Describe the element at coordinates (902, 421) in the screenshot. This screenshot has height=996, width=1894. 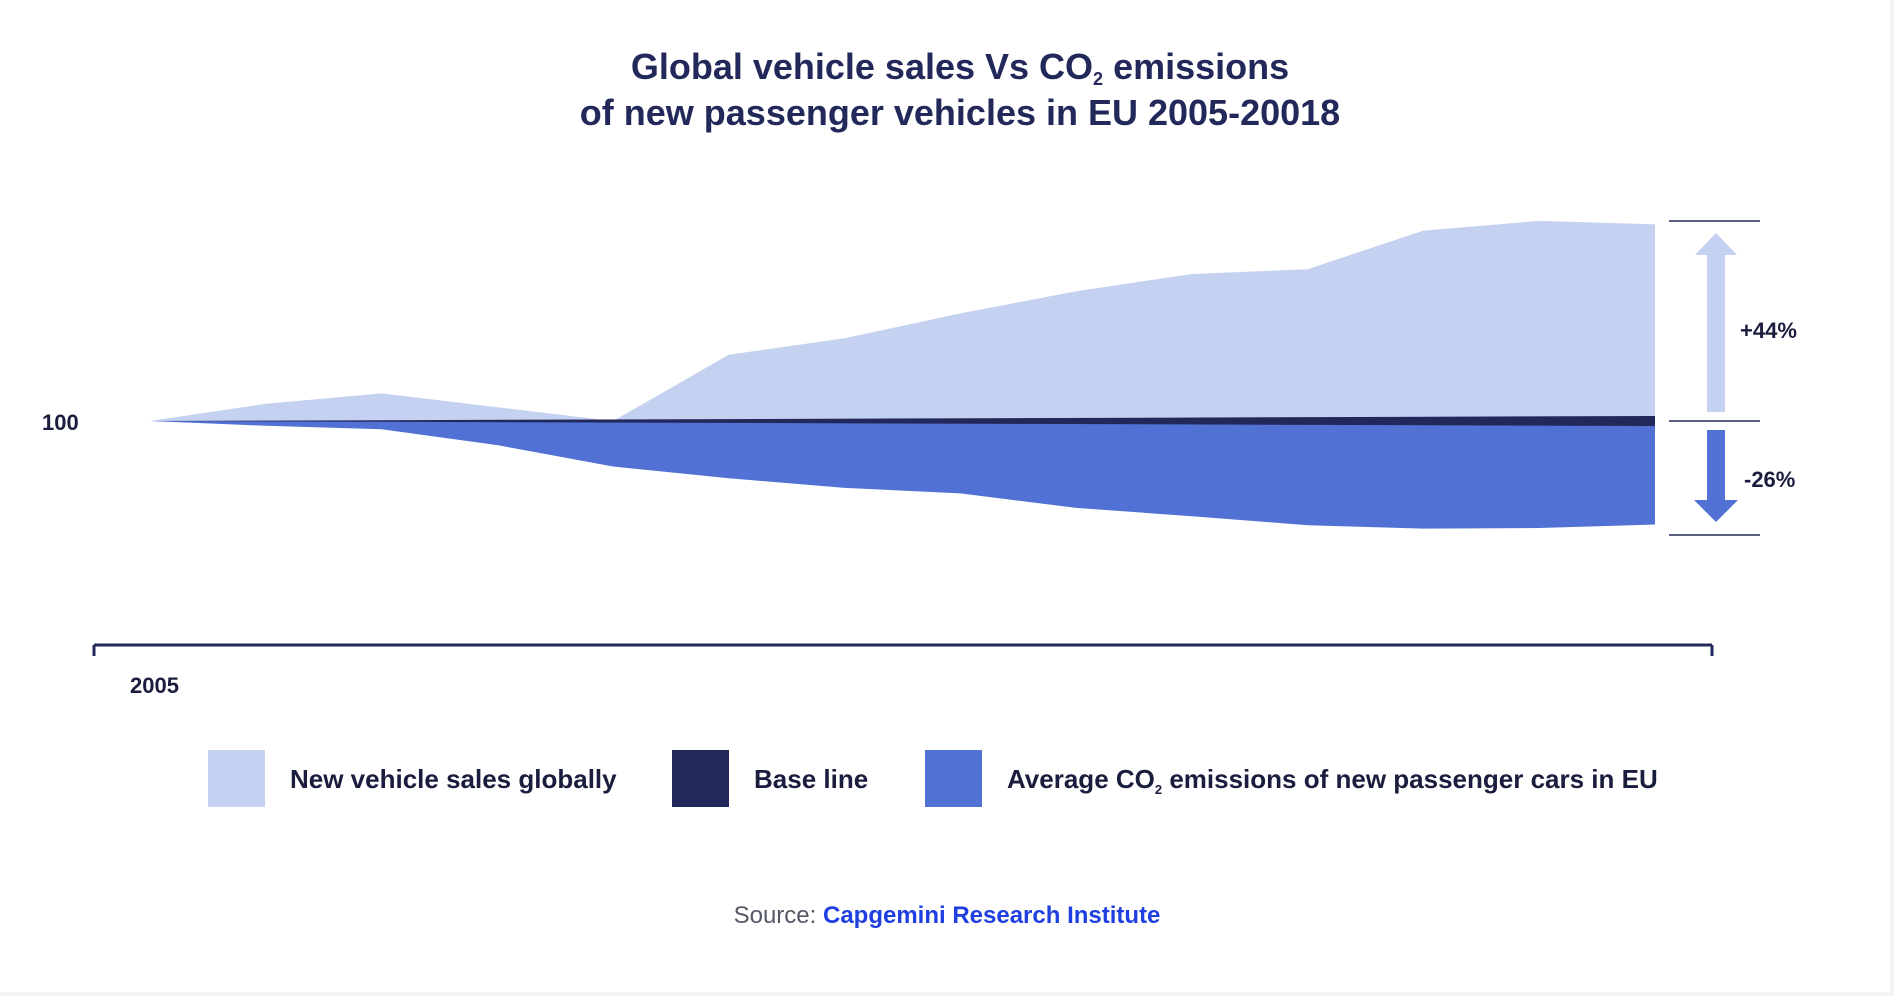
I see `series-area-base-line` at that location.